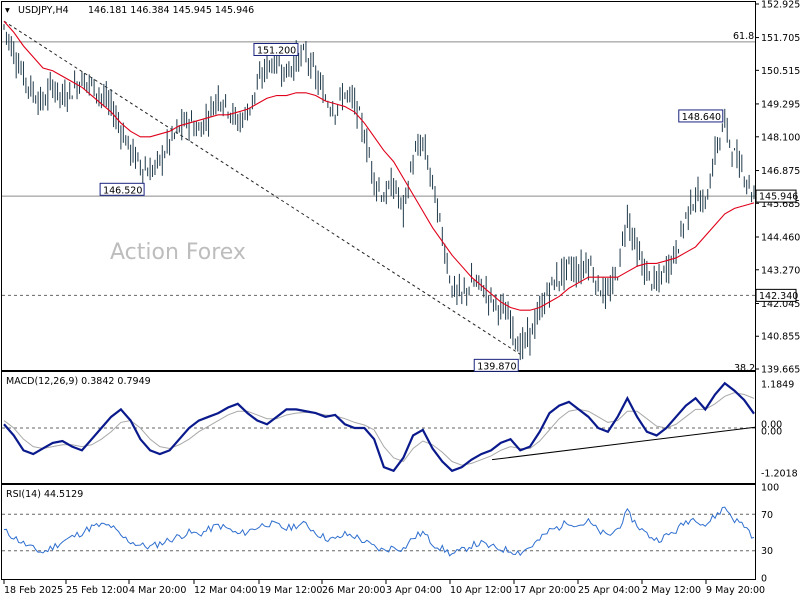 The width and height of the screenshot is (800, 603). Describe the element at coordinates (414, 590) in the screenshot. I see `time-axis-label: 3 Apr 04:00` at that location.